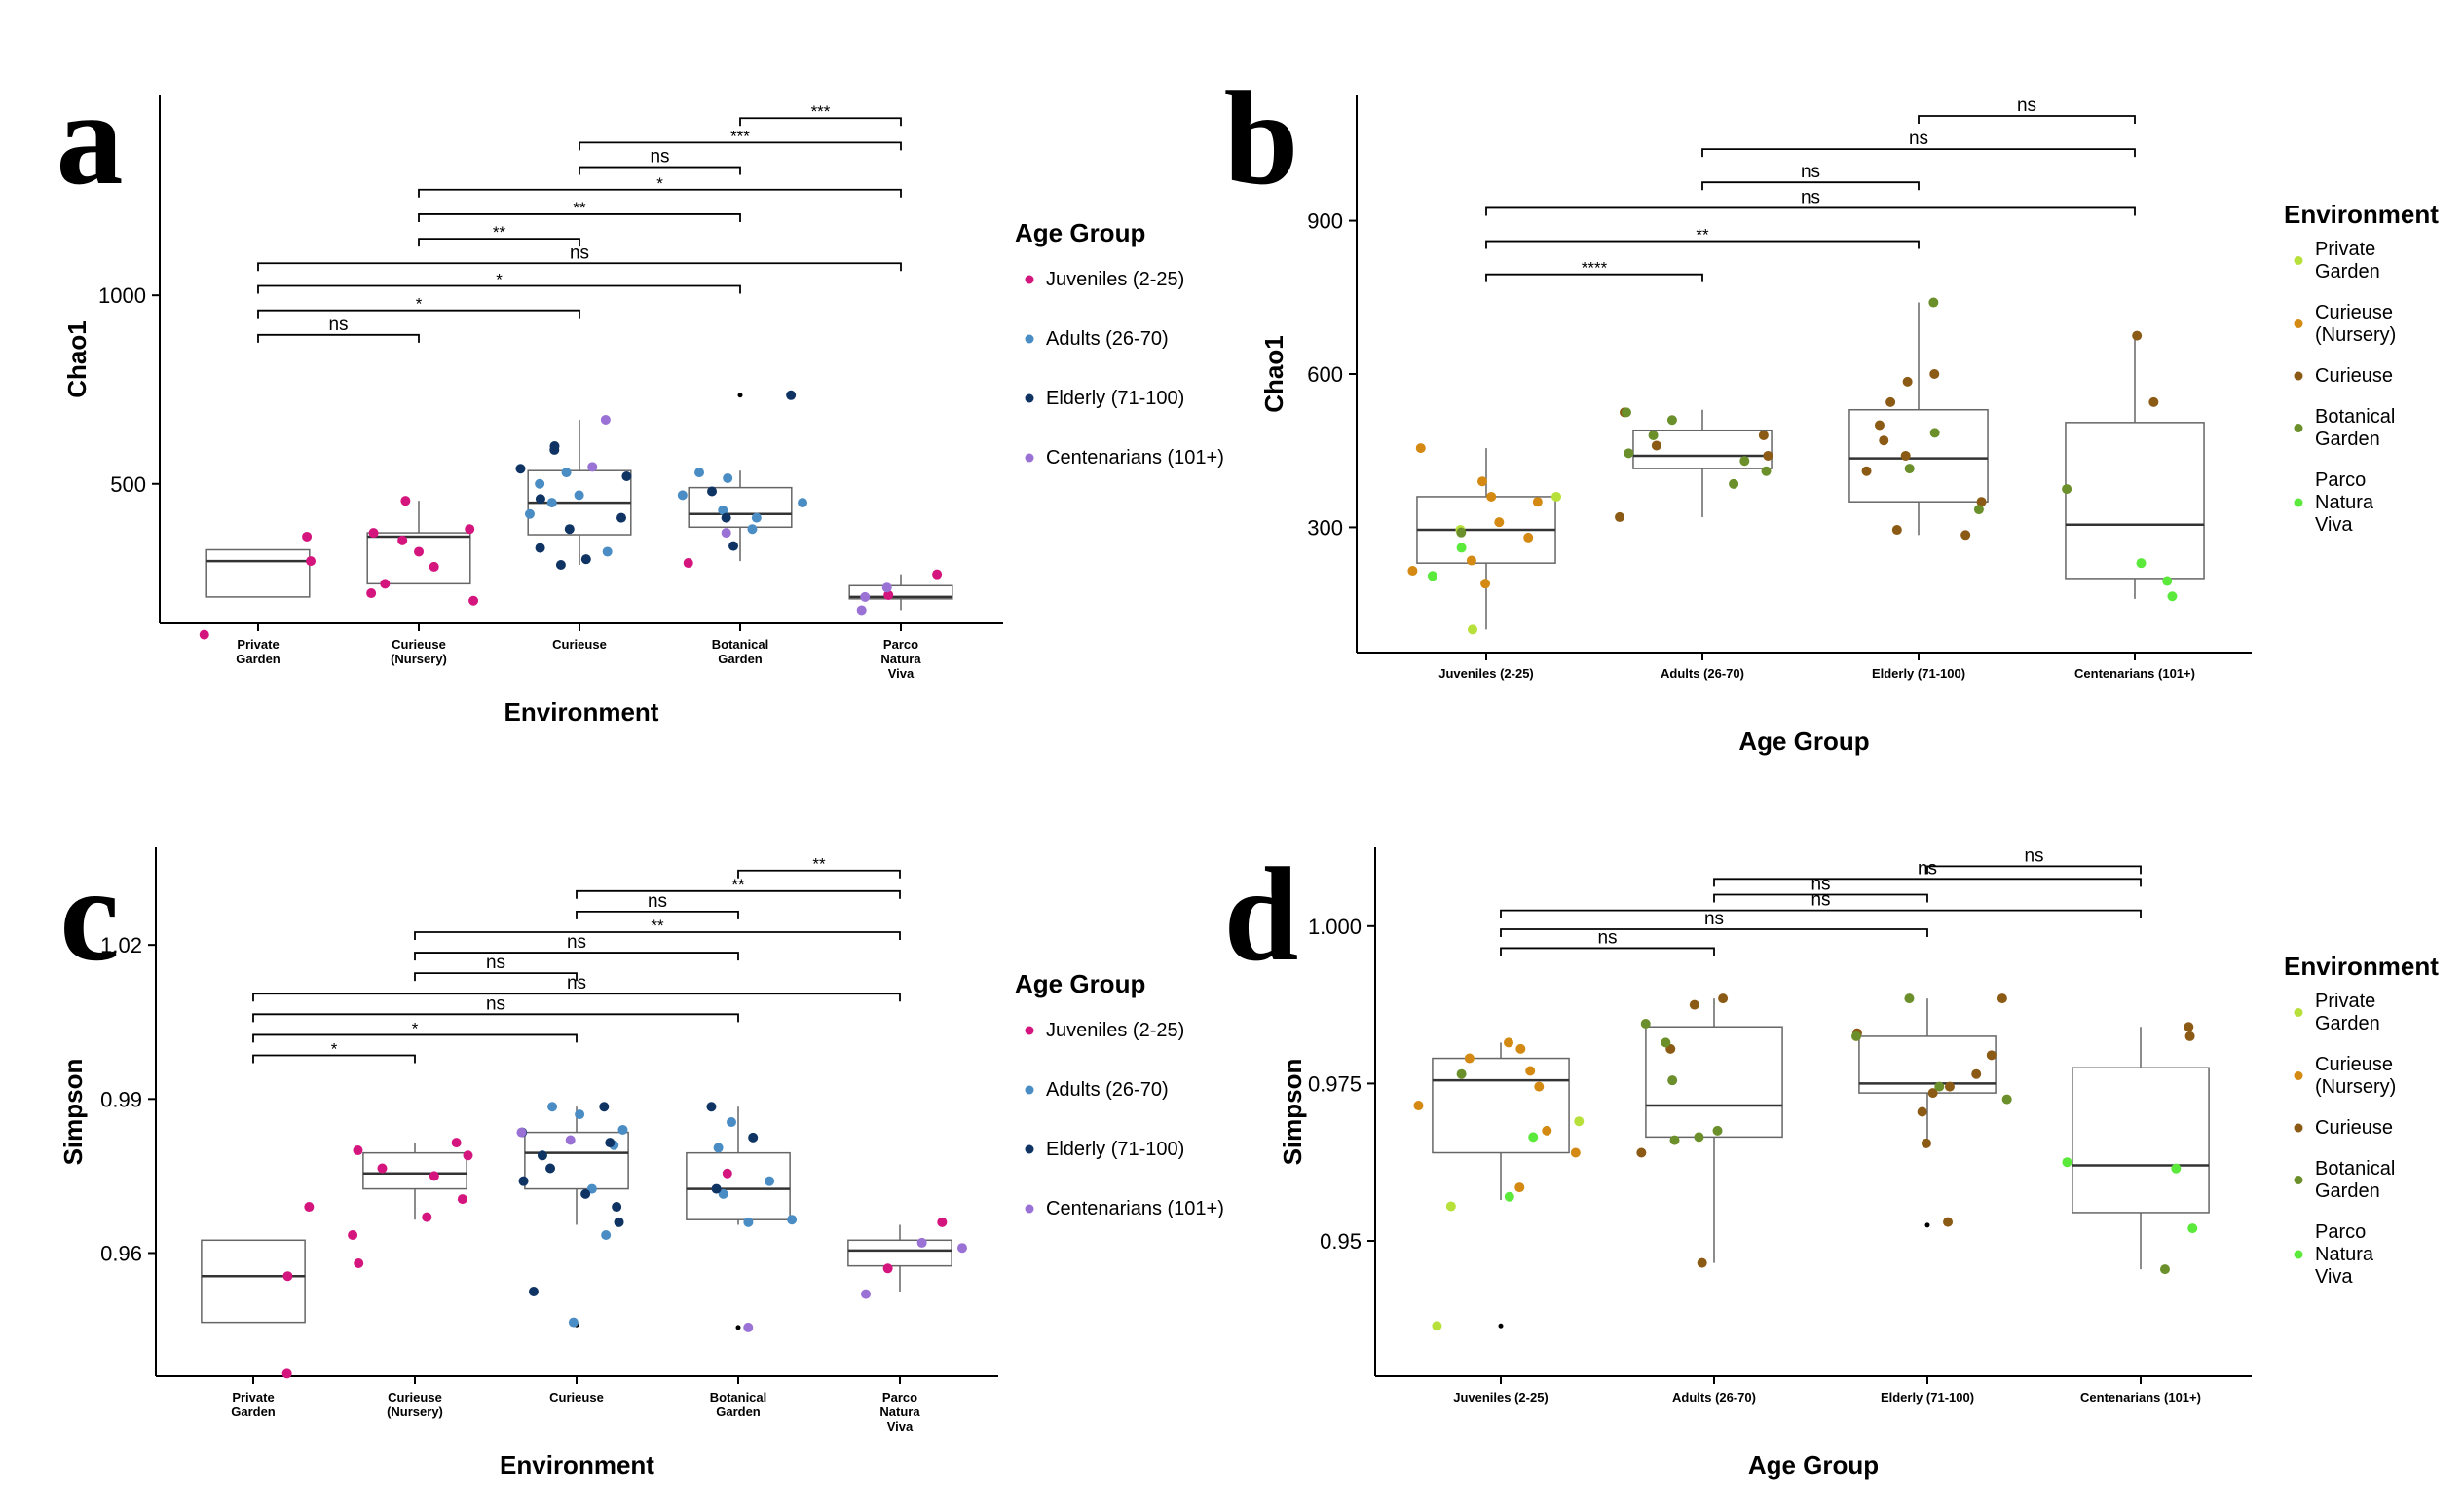 The height and width of the screenshot is (1499, 2464). I want to click on significance-bracket: **, so click(579, 210).